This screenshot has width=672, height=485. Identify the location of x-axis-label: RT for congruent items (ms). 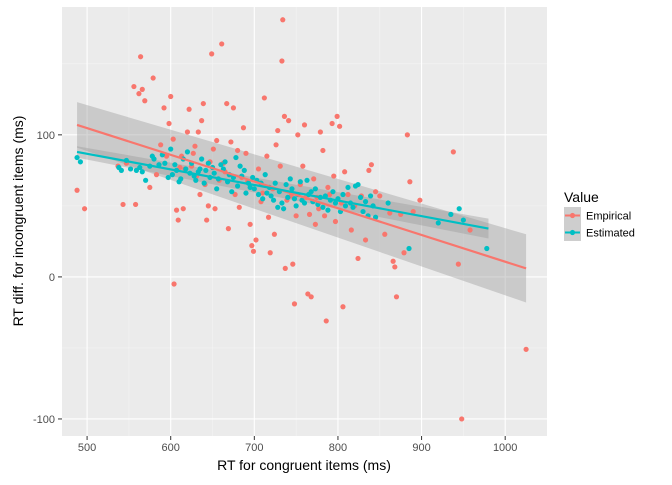
(304, 465).